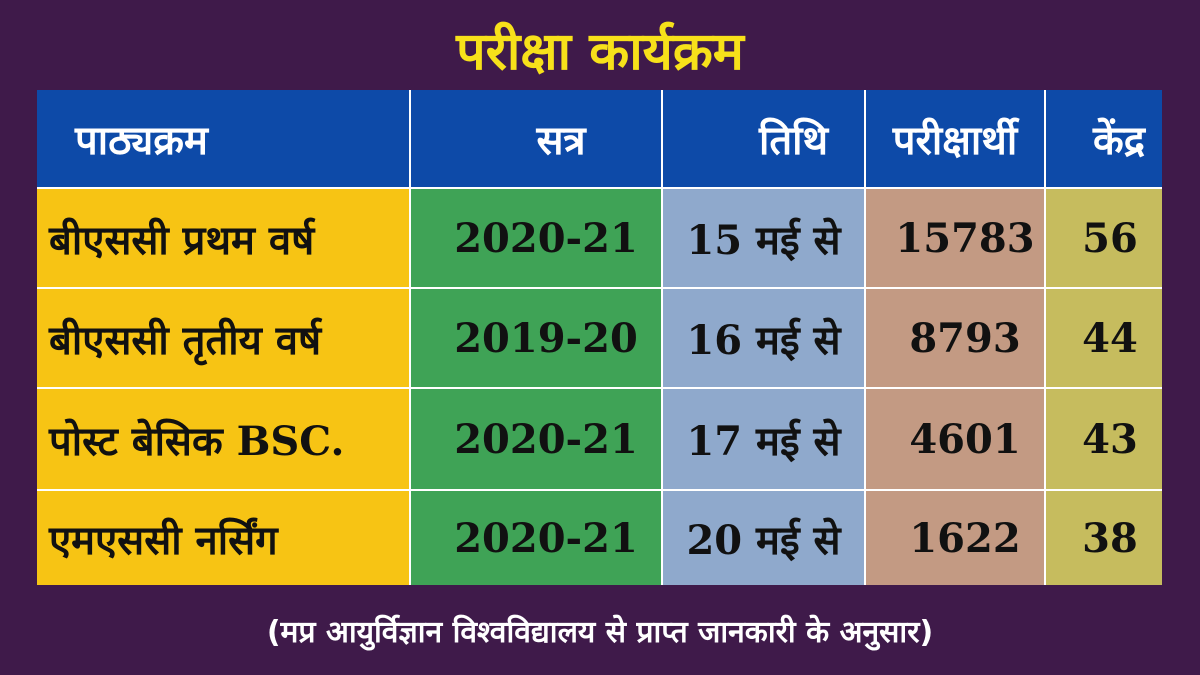 The width and height of the screenshot is (1200, 675). Describe the element at coordinates (223, 238) in the screenshot. I see `table-cell: बीएससी प्रथम वर्ष` at that location.